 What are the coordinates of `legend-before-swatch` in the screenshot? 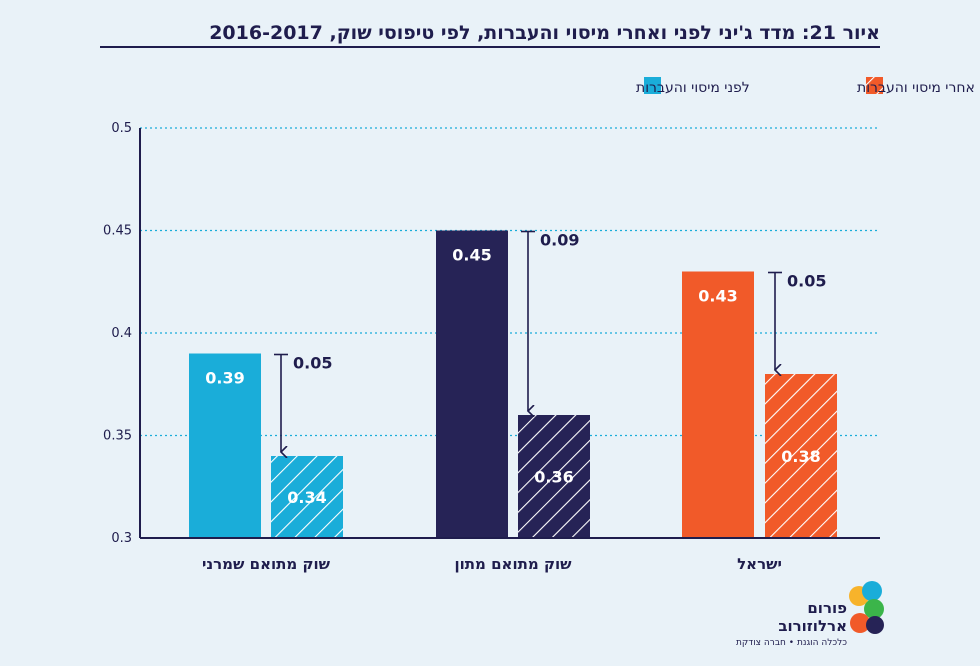 It's located at (652, 85).